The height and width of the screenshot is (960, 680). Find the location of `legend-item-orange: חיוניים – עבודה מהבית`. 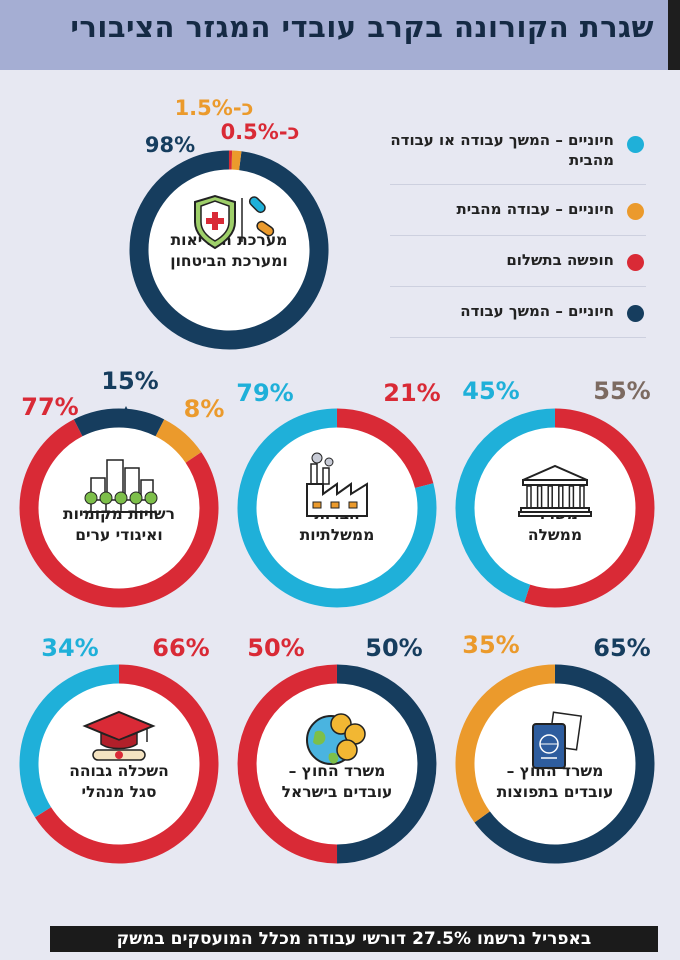

legend-item-orange: חיוניים – עבודה מהבית is located at coordinates (518, 210).